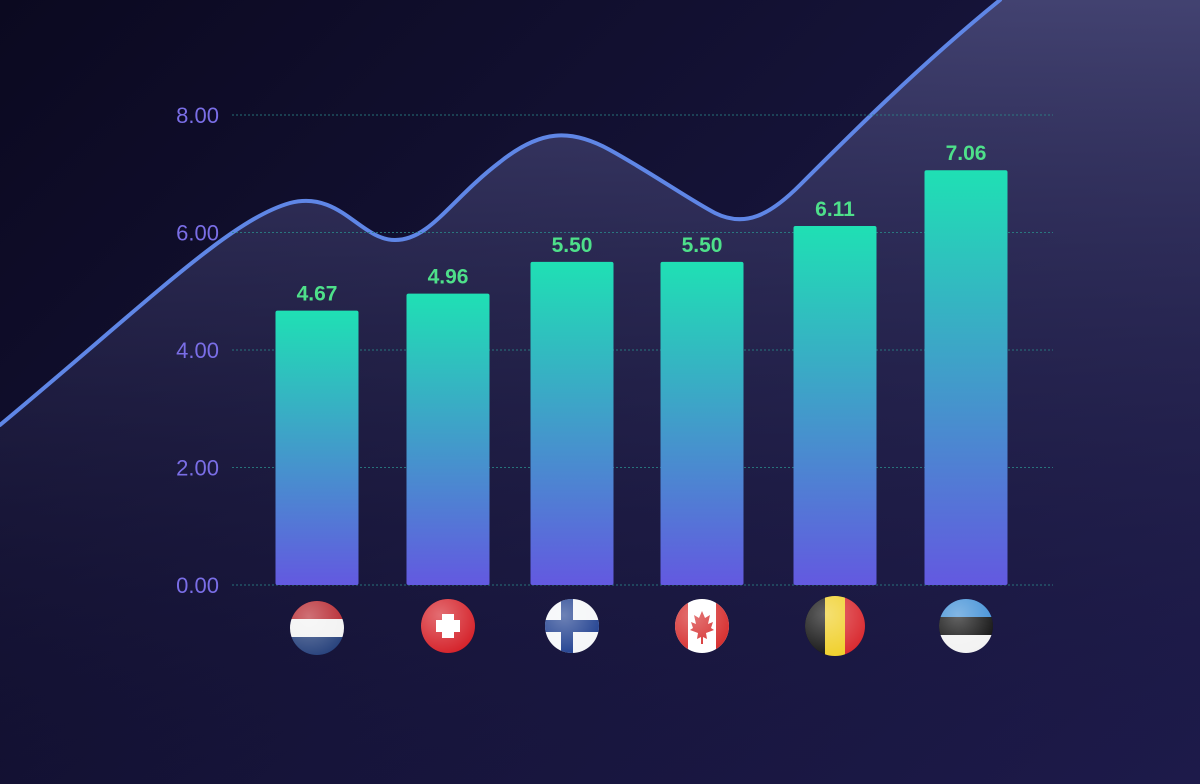  What do you see at coordinates (448, 277) in the screenshot?
I see `value-label: 4.96` at bounding box center [448, 277].